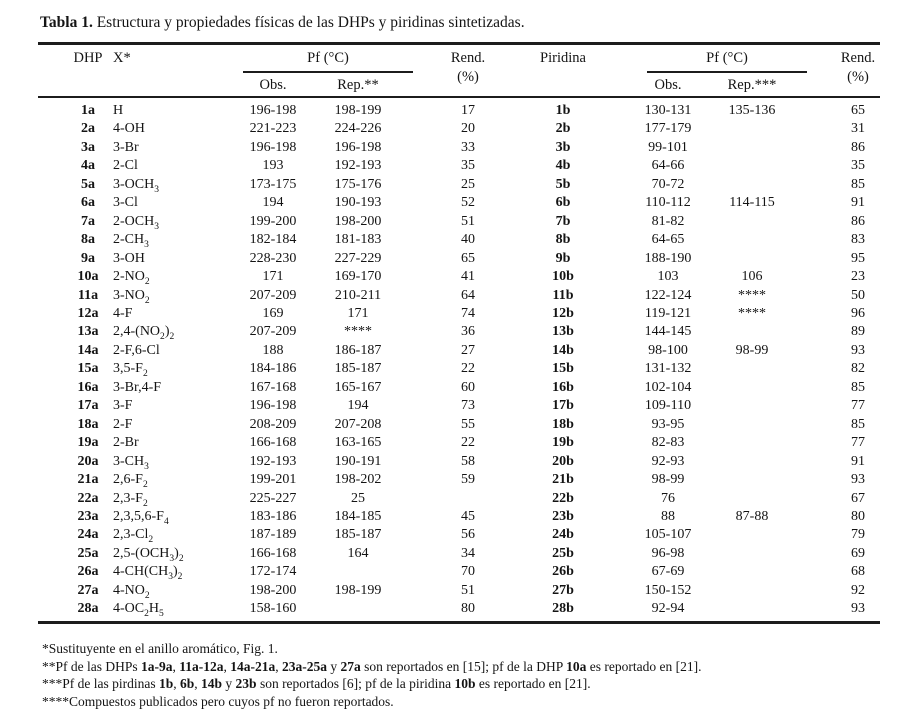 The image size is (911, 721). I want to click on table-row: 1a H 196-198 198-199 17 1b 130-131 135-136 65, so click(455, 111).